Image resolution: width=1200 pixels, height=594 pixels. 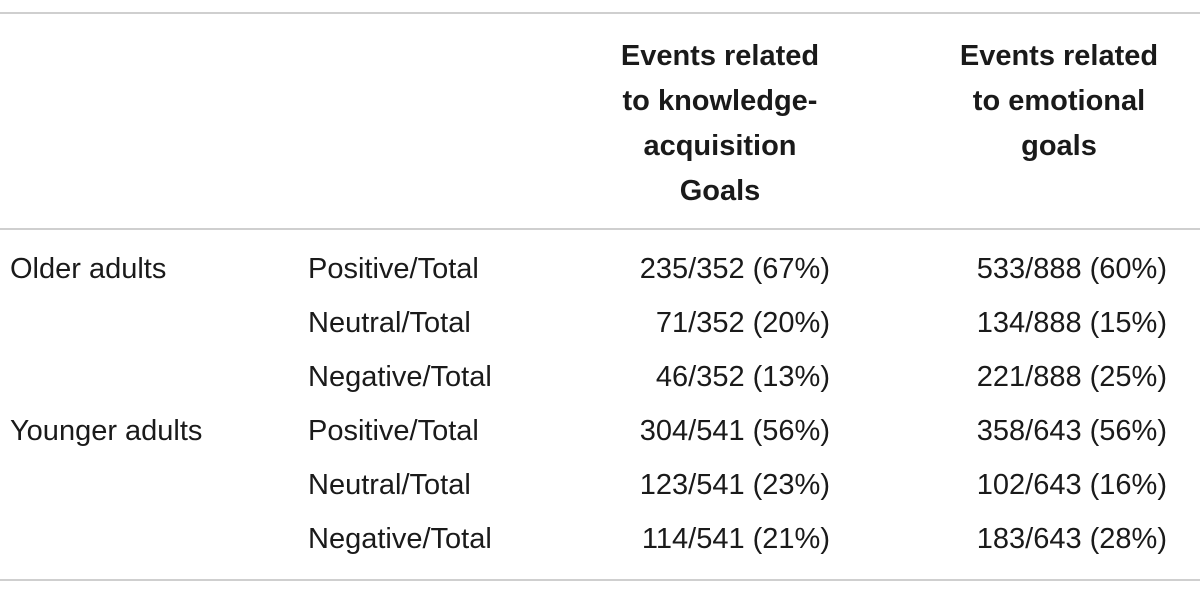 What do you see at coordinates (600, 580) in the screenshot?
I see `table-bottom-rule` at bounding box center [600, 580].